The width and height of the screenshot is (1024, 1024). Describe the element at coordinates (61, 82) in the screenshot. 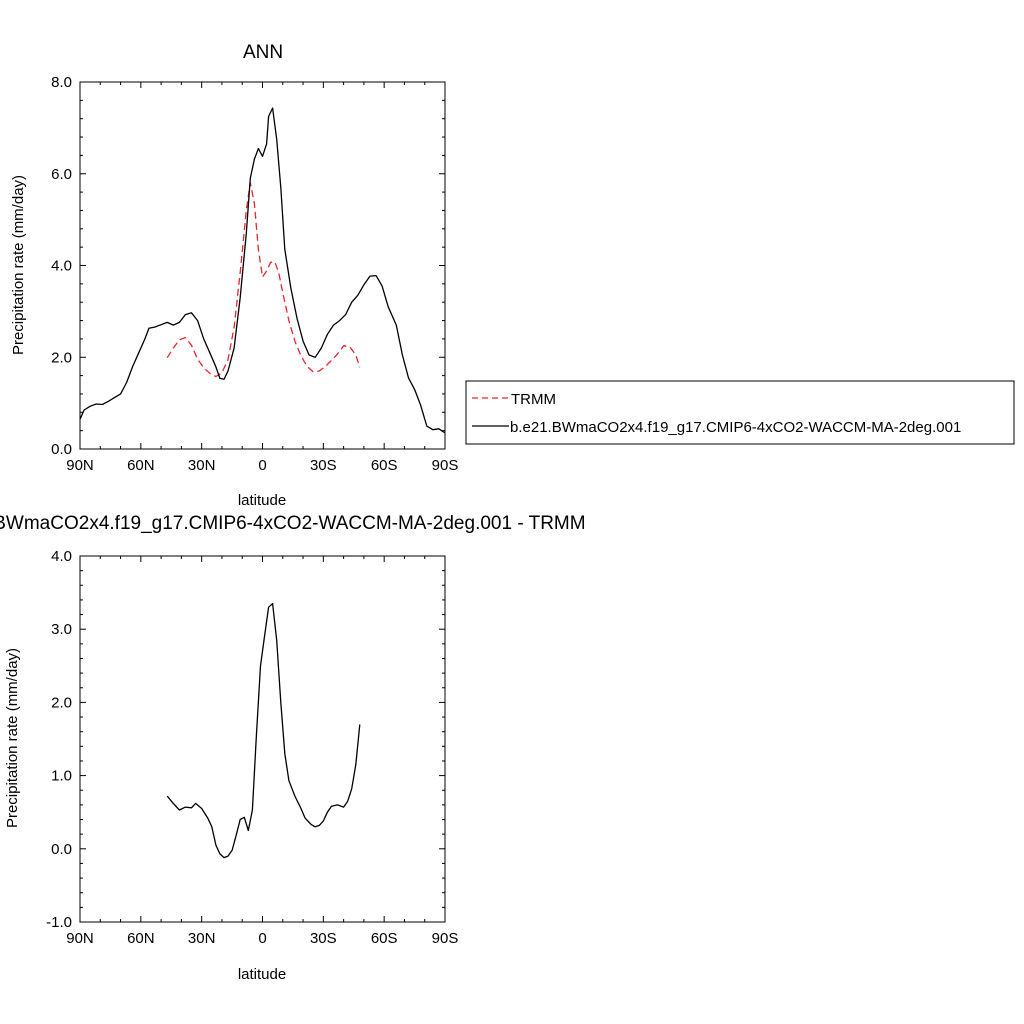

I see `y-tick-label: 8.0` at that location.